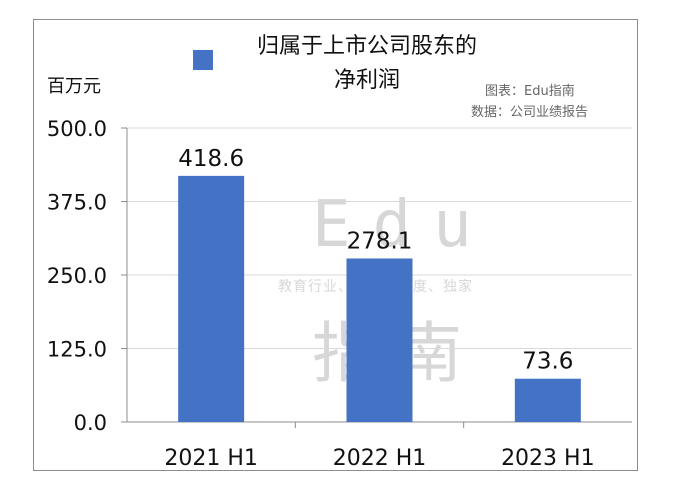  I want to click on legend-label: 归属于上市公司股东的 净利润, so click(367, 64).